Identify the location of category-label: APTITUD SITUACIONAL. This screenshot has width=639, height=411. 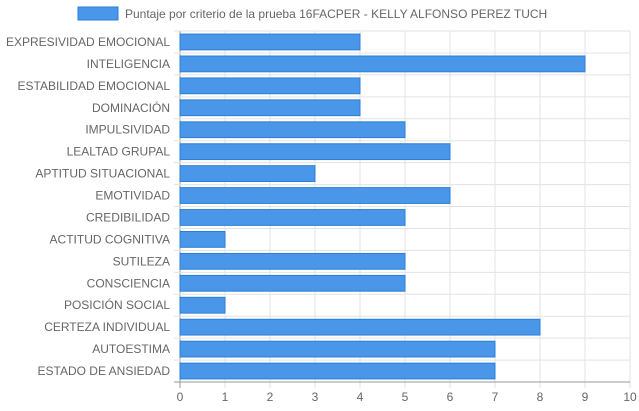
(102, 174).